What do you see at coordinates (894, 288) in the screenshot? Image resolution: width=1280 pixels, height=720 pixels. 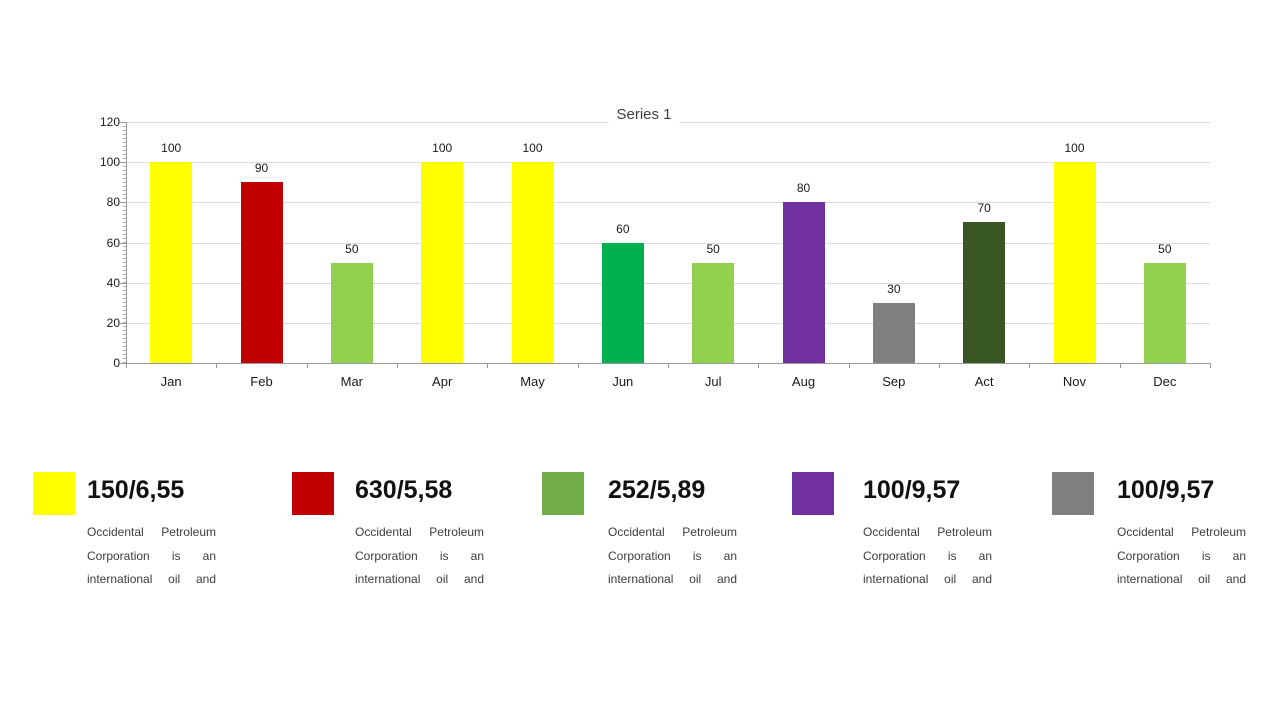 I see `bar-value-label: 30` at bounding box center [894, 288].